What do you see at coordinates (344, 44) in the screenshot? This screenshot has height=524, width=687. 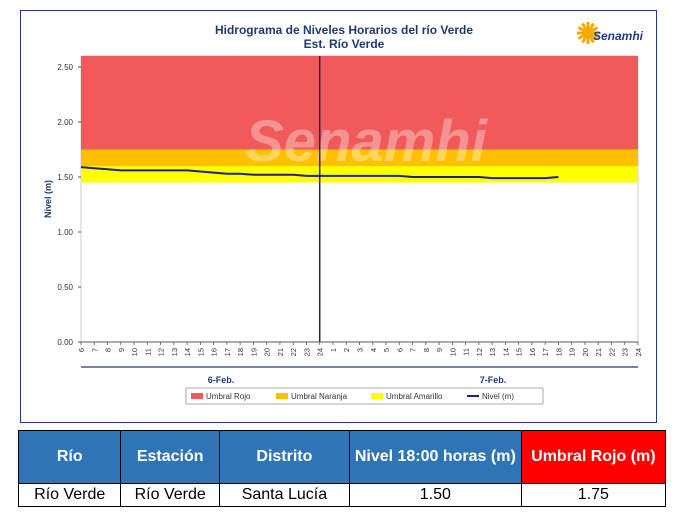 I see `chart-subtitle: Est. Río Verde` at bounding box center [344, 44].